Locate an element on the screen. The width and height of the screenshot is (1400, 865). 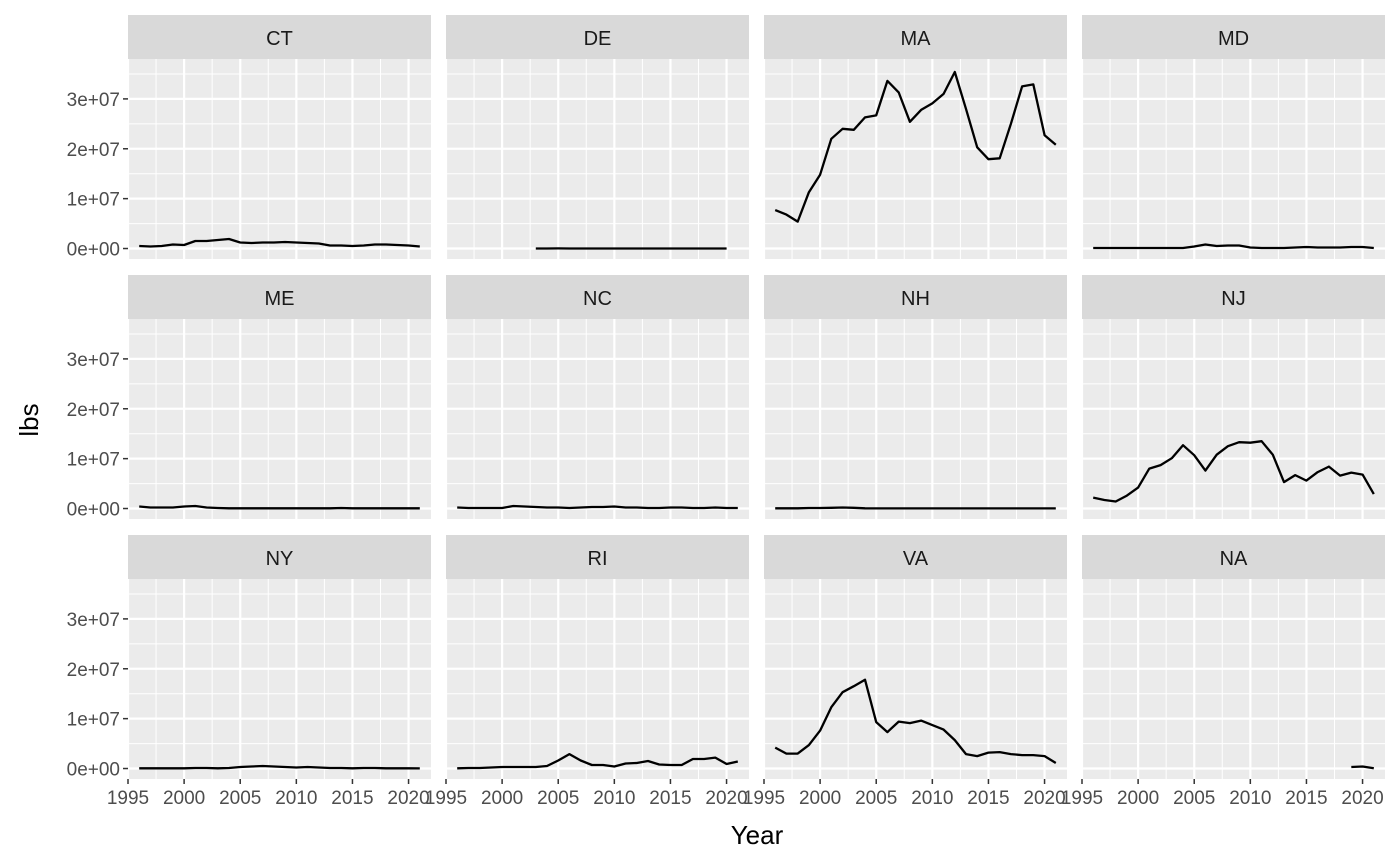
series-line-na is located at coordinates (1362, 767).